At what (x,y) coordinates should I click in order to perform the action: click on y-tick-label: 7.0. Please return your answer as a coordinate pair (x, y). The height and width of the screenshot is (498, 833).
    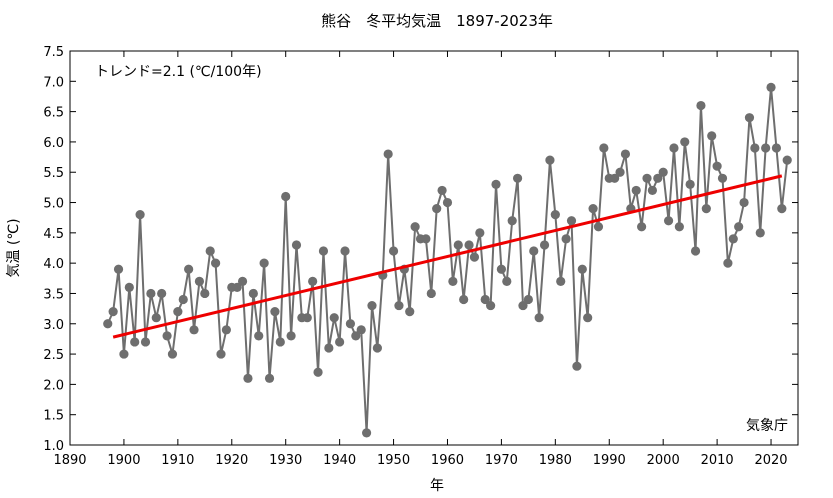
    Looking at the image, I should click on (53, 82).